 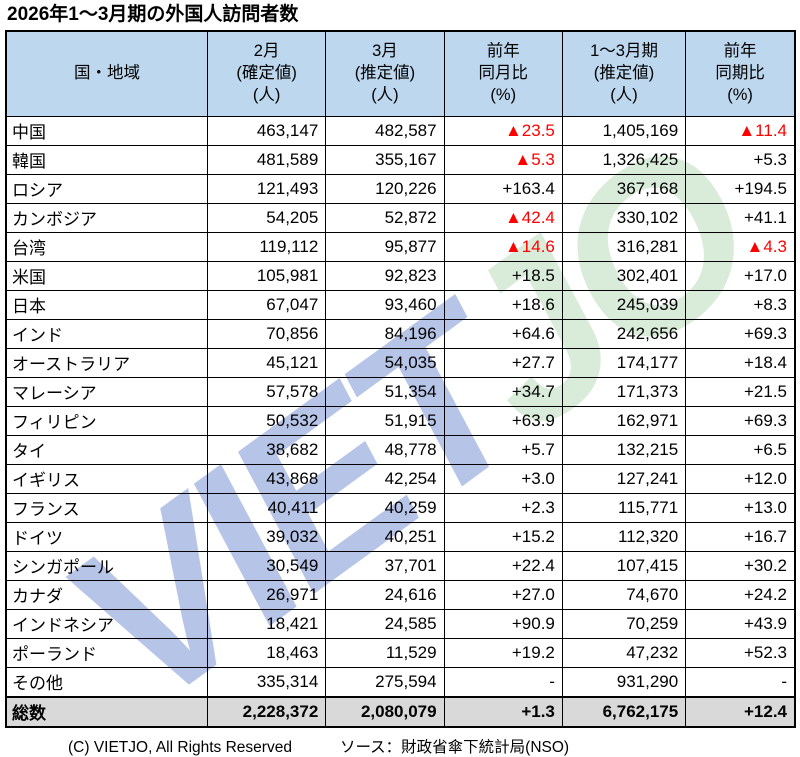 I want to click on cell-yoy-month: +19.2, so click(x=503, y=652).